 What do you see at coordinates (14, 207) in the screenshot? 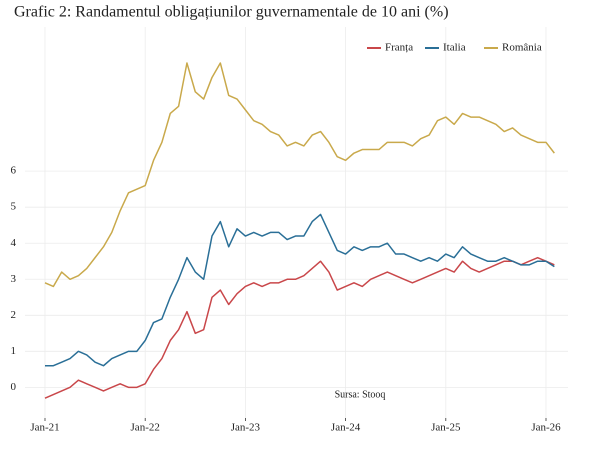
I see `y-tick-label: 5` at bounding box center [14, 207].